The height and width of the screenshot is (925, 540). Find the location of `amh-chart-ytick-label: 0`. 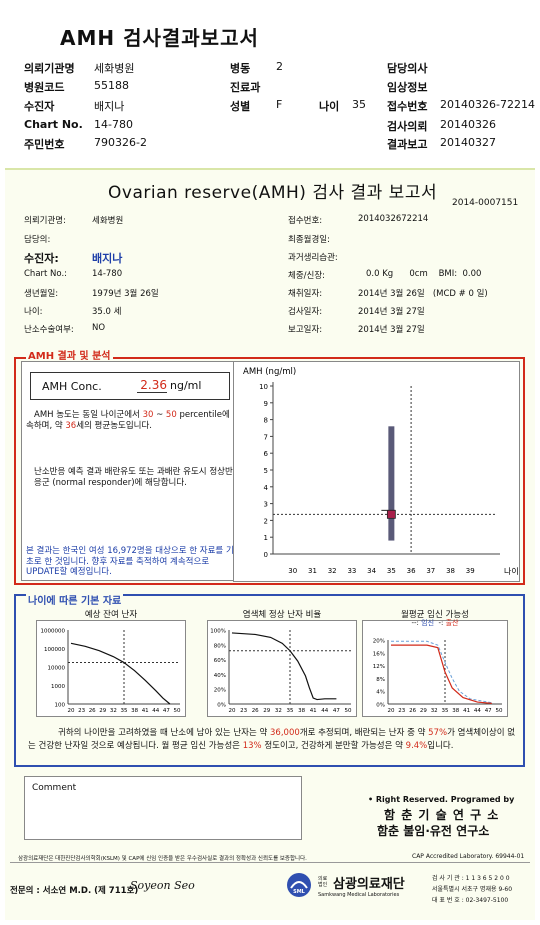

amh-chart-ytick-label: 0 is located at coordinates (266, 555).